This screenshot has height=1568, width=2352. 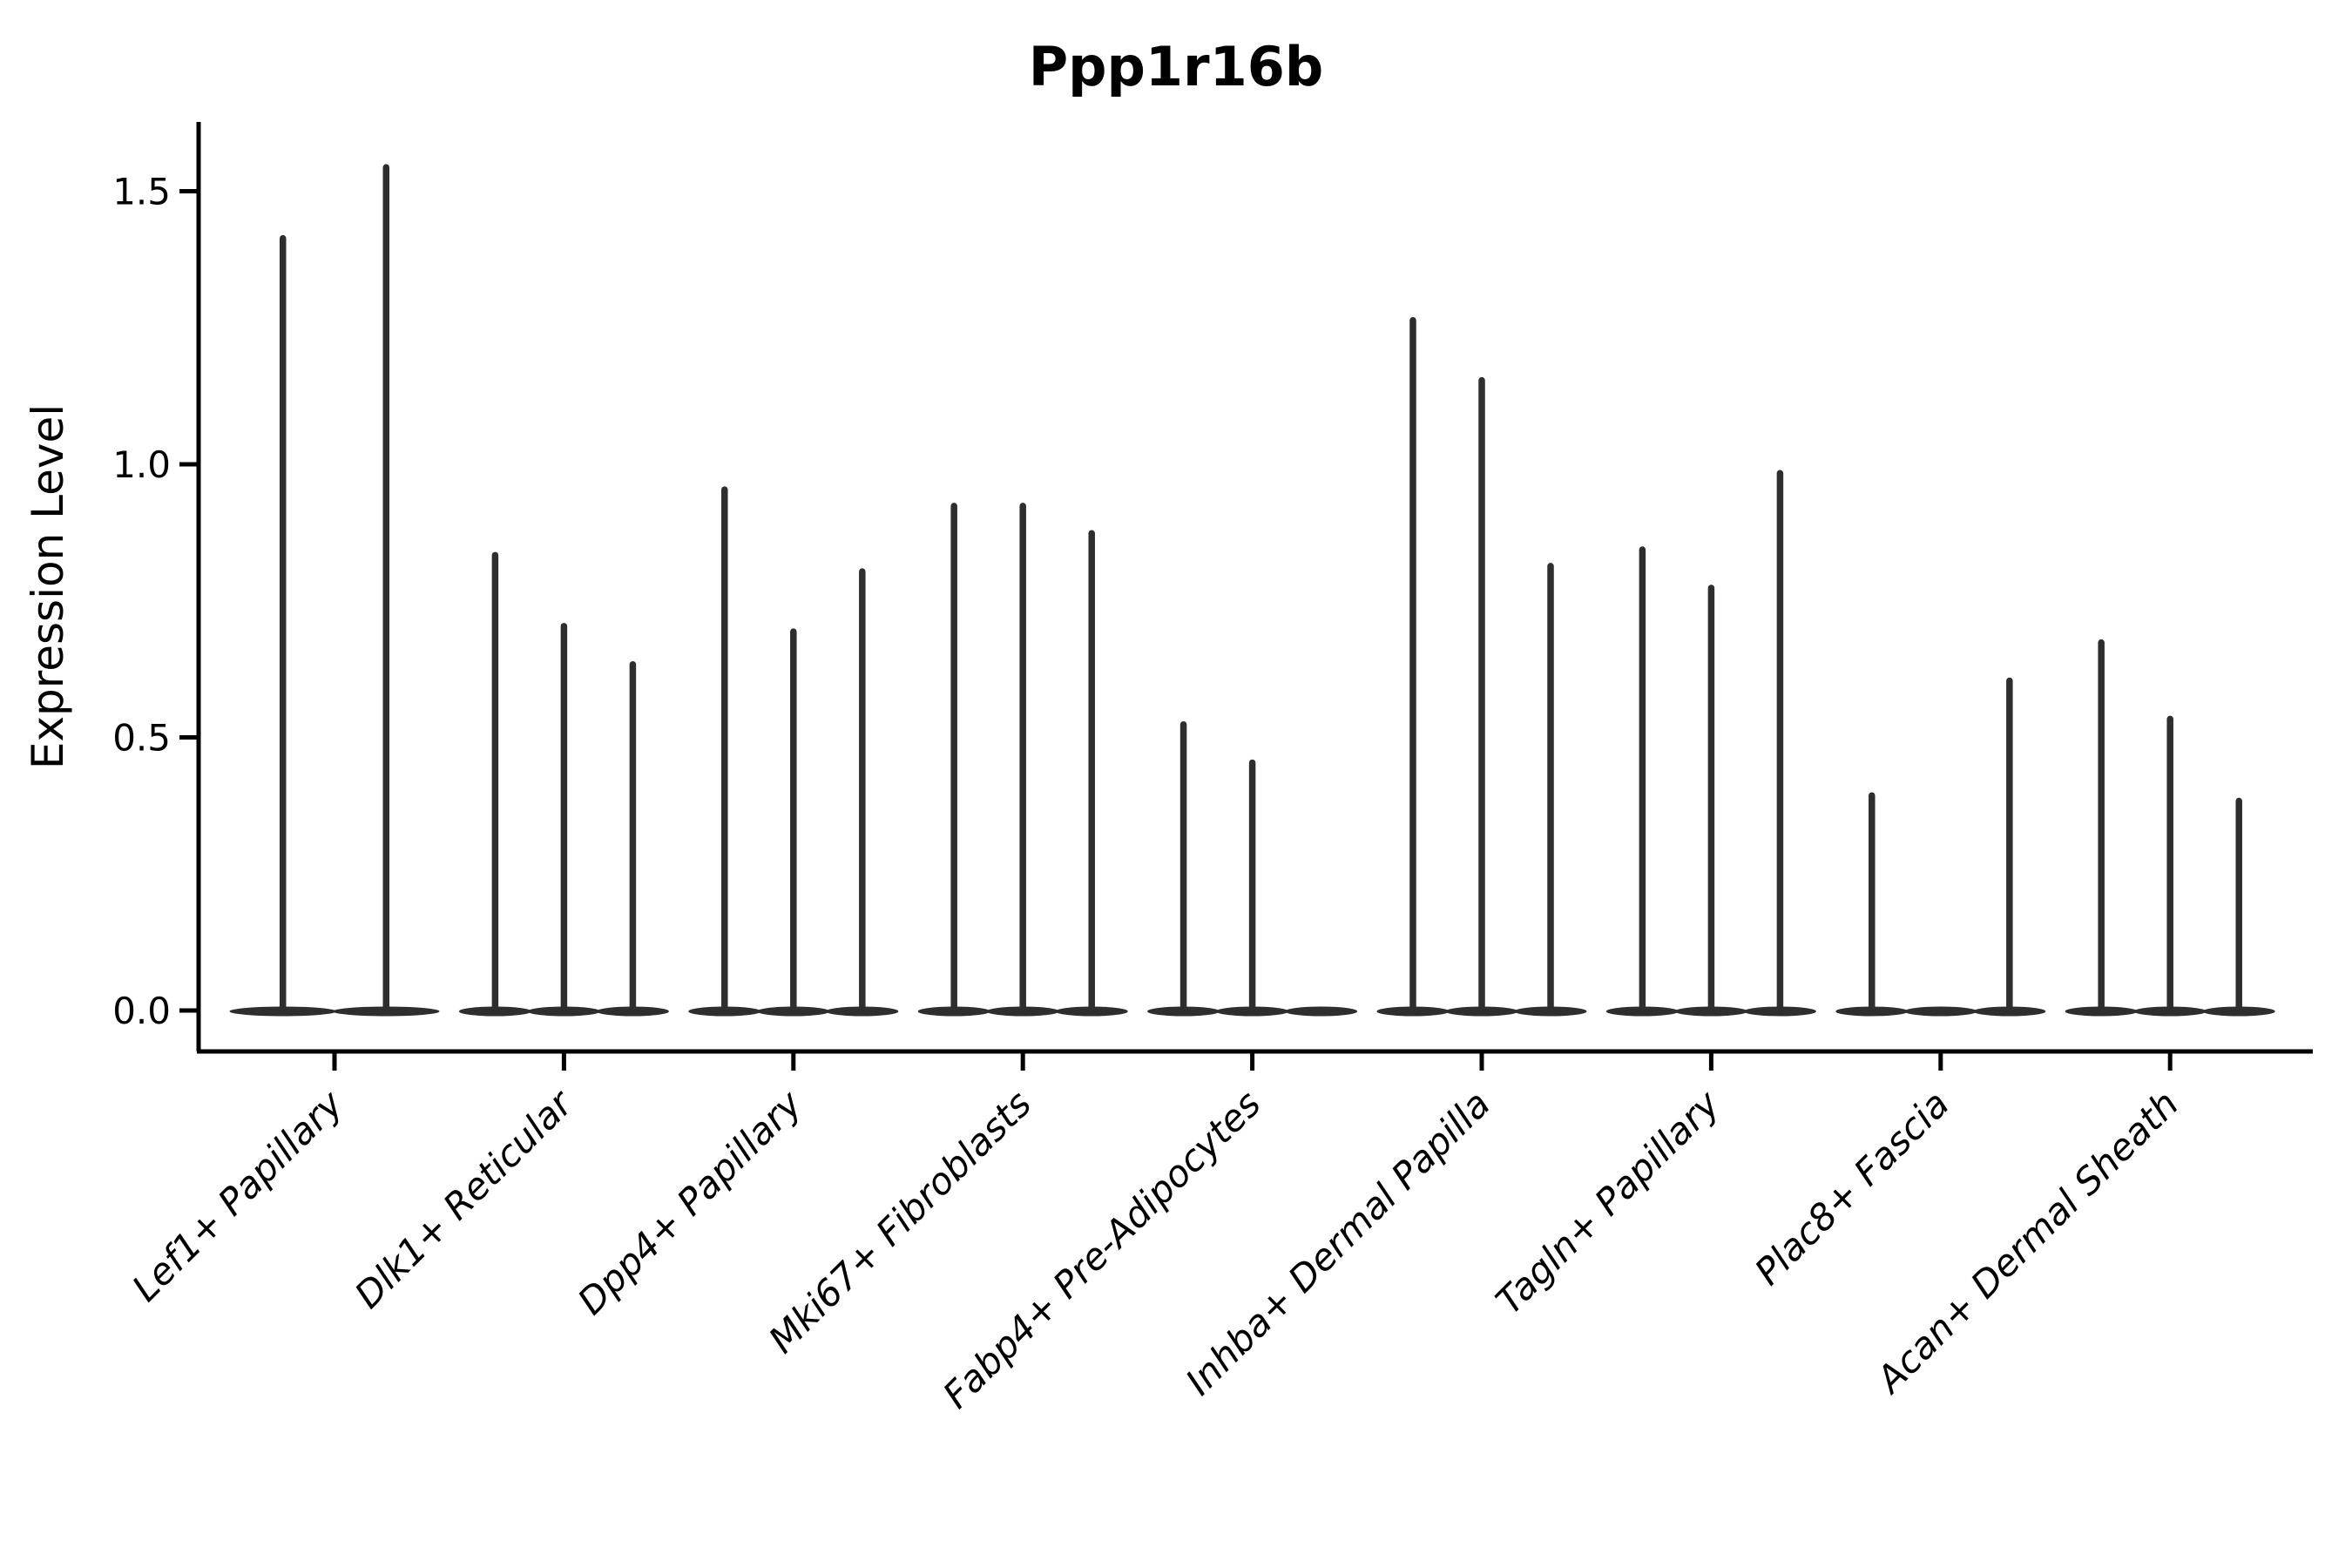 What do you see at coordinates (48, 586) in the screenshot?
I see `y-axis-label: Expression Level` at bounding box center [48, 586].